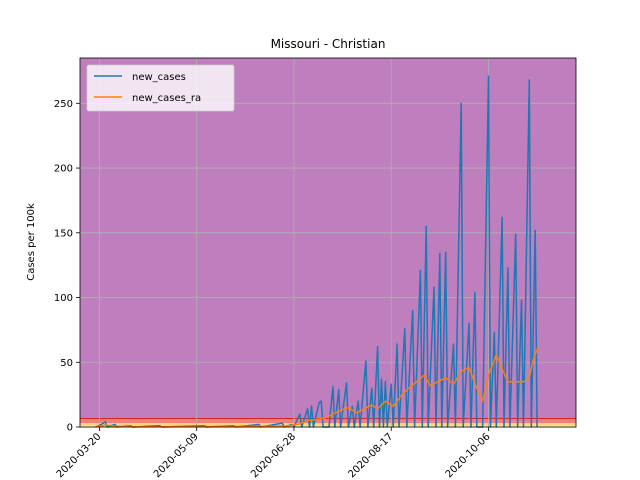 This screenshot has width=640, height=480. Describe the element at coordinates (66, 363) in the screenshot. I see `y-tick-label-50: 50` at that location.